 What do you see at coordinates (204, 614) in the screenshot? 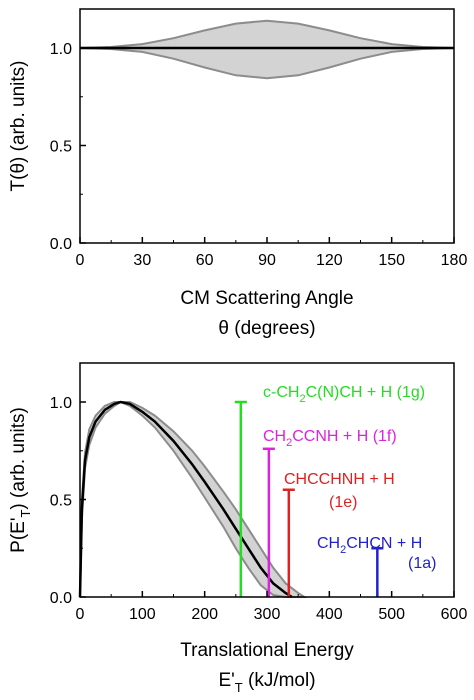
I see `bottom-x-tick-label: 200` at bounding box center [204, 614].